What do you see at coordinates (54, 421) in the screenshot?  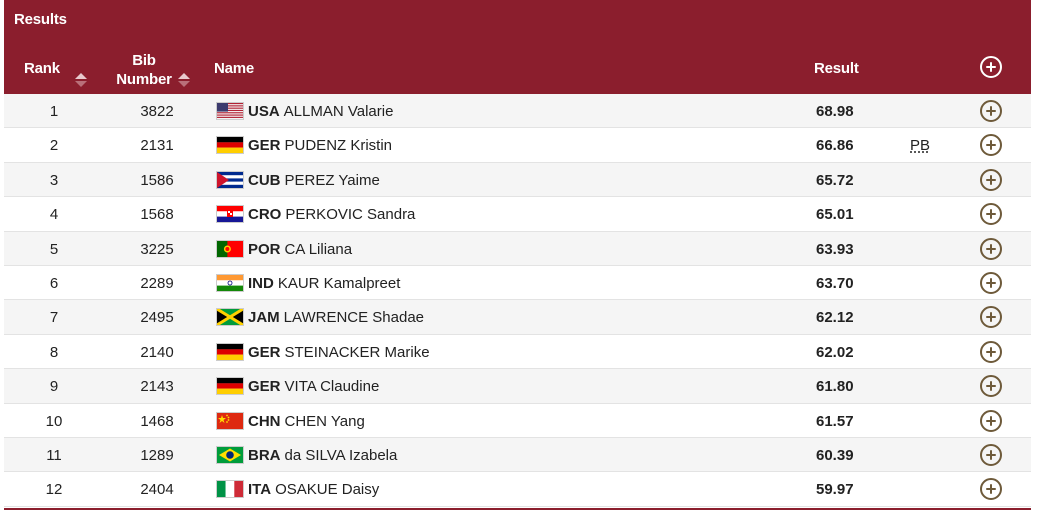 I see `rank-cell: 10` at bounding box center [54, 421].